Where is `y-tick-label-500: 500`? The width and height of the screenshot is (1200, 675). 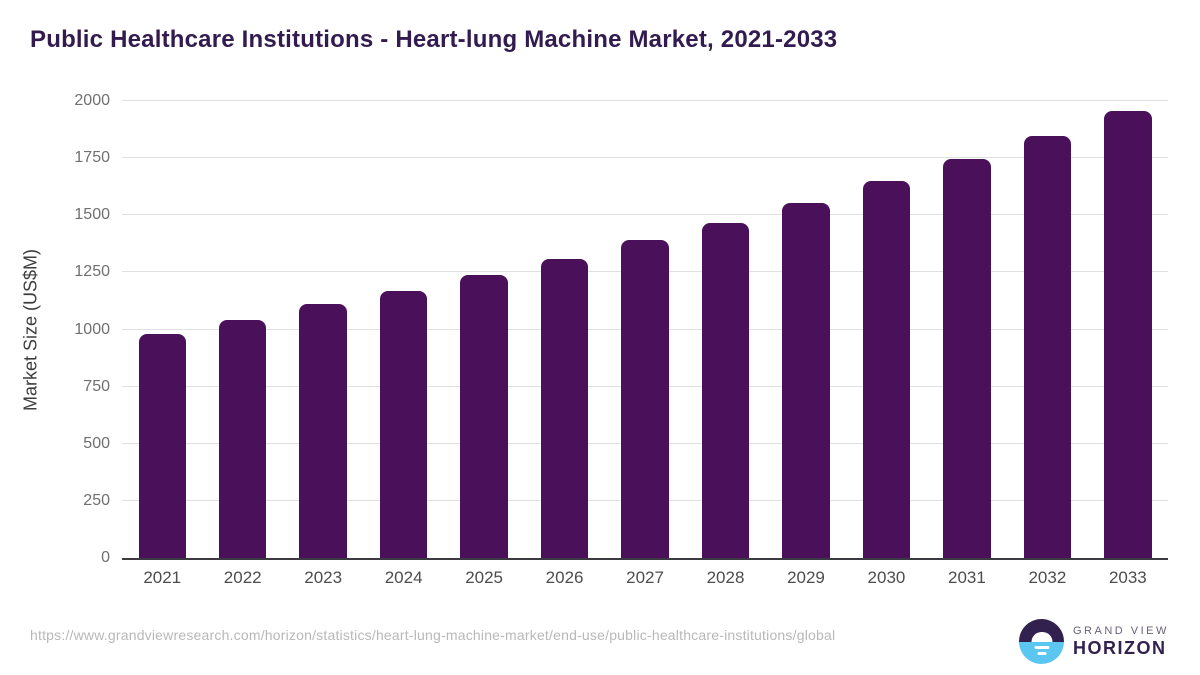
y-tick-label-500: 500 is located at coordinates (96, 443).